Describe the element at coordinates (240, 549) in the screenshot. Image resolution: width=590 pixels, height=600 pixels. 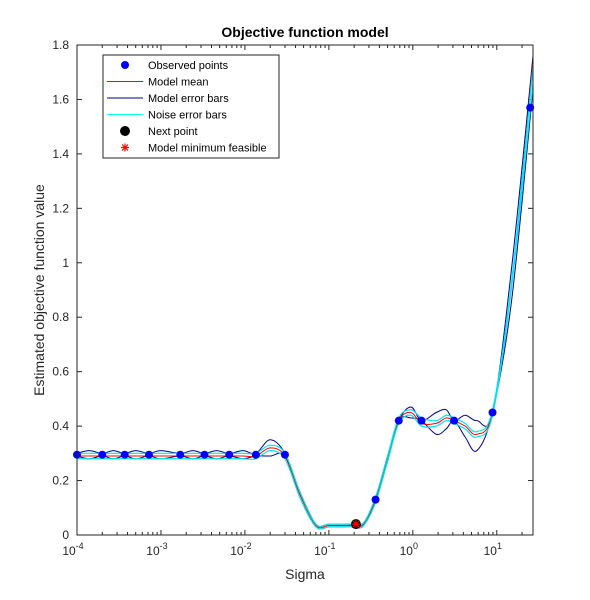
I see `x-tick-label: 10⁻²` at that location.